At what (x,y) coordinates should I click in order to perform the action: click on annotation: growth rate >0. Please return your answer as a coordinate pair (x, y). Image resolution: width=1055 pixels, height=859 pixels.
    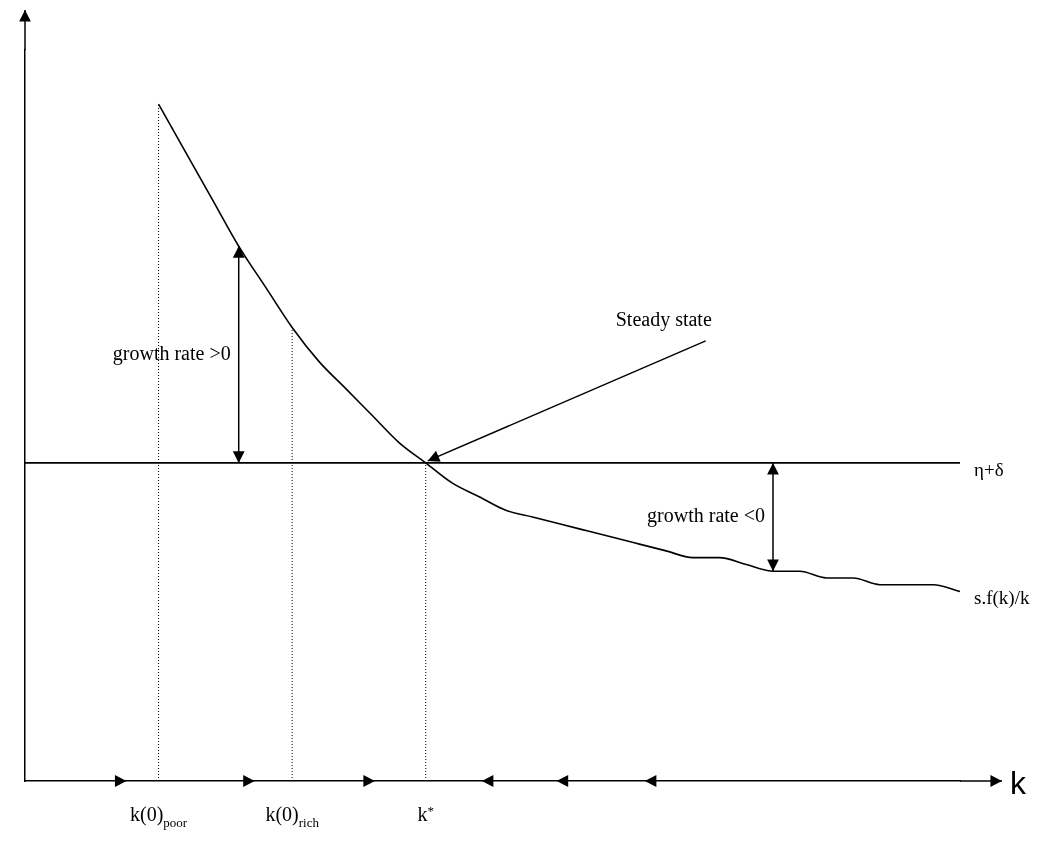
    Looking at the image, I should click on (171, 353).